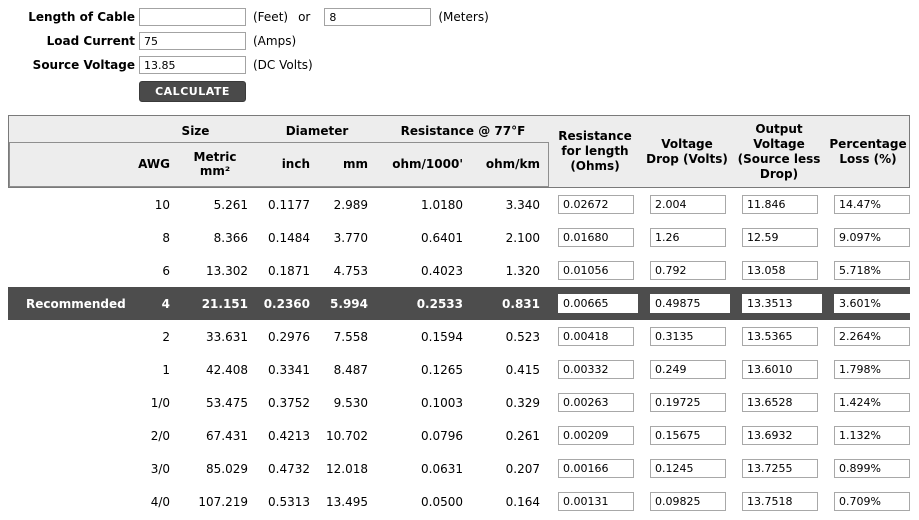 The width and height of the screenshot is (919, 520). I want to click on ohm-per-km-cell: 0.261, so click(522, 435).